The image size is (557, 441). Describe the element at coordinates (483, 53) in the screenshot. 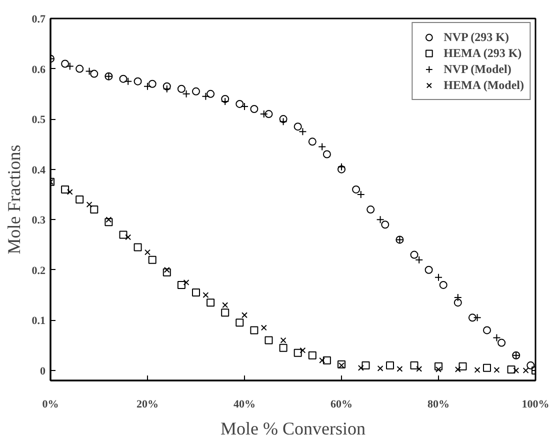

I see `legend-label: HEMA (293 K)` at that location.